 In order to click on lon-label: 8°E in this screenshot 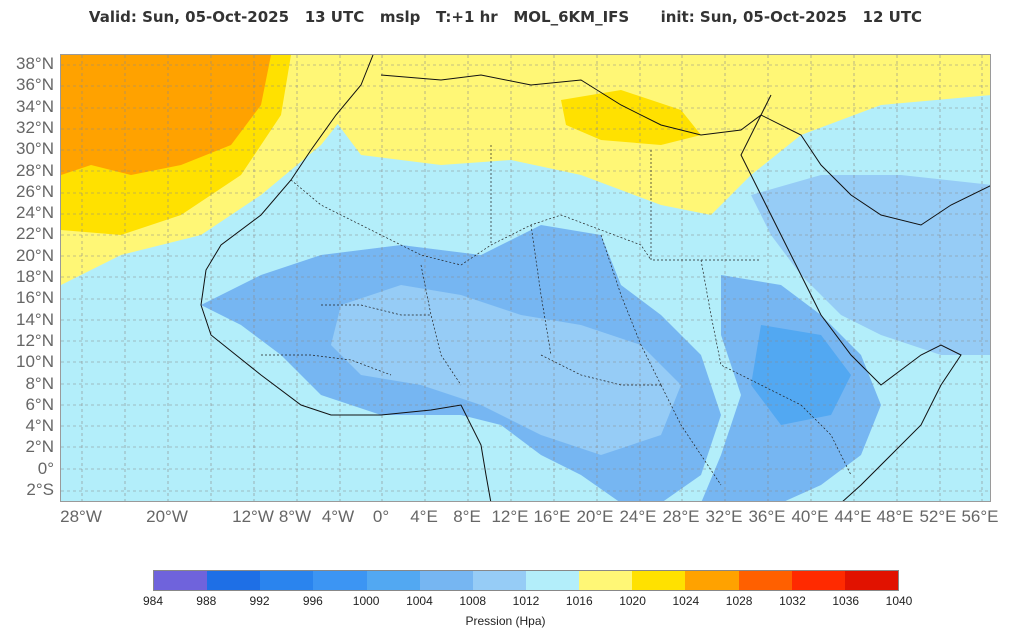, I will do `click(467, 516)`.